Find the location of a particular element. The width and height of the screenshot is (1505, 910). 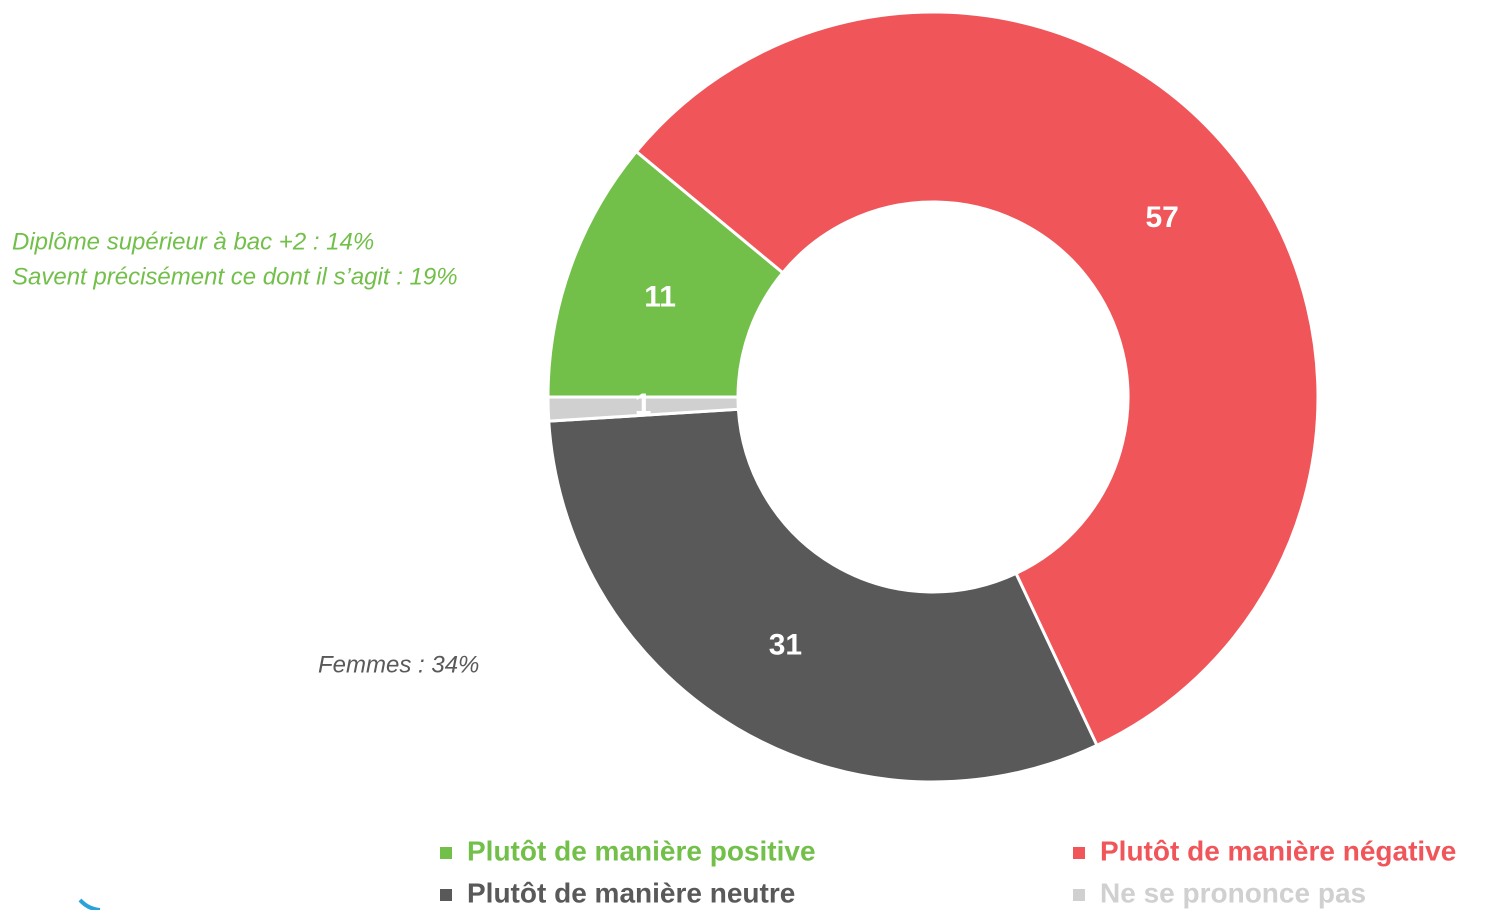

data-label: 1 is located at coordinates (643, 404).